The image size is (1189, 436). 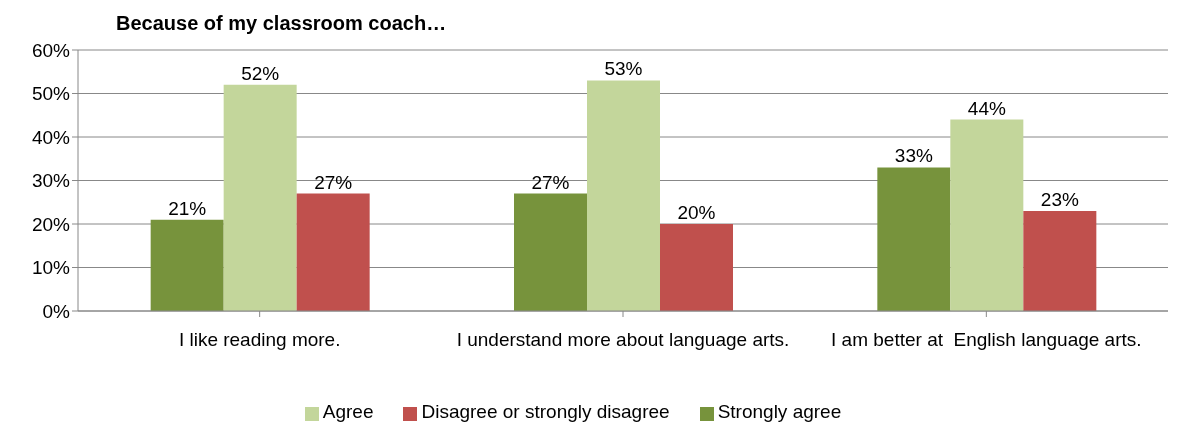 What do you see at coordinates (986, 108) in the screenshot?
I see `data-label: 44%` at bounding box center [986, 108].